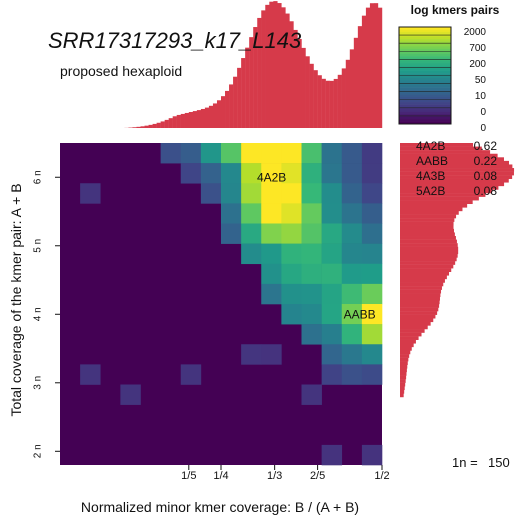 This screenshot has width=525, height=525. What do you see at coordinates (481, 96) in the screenshot?
I see `colorbar-tick-label: 10` at bounding box center [481, 96].